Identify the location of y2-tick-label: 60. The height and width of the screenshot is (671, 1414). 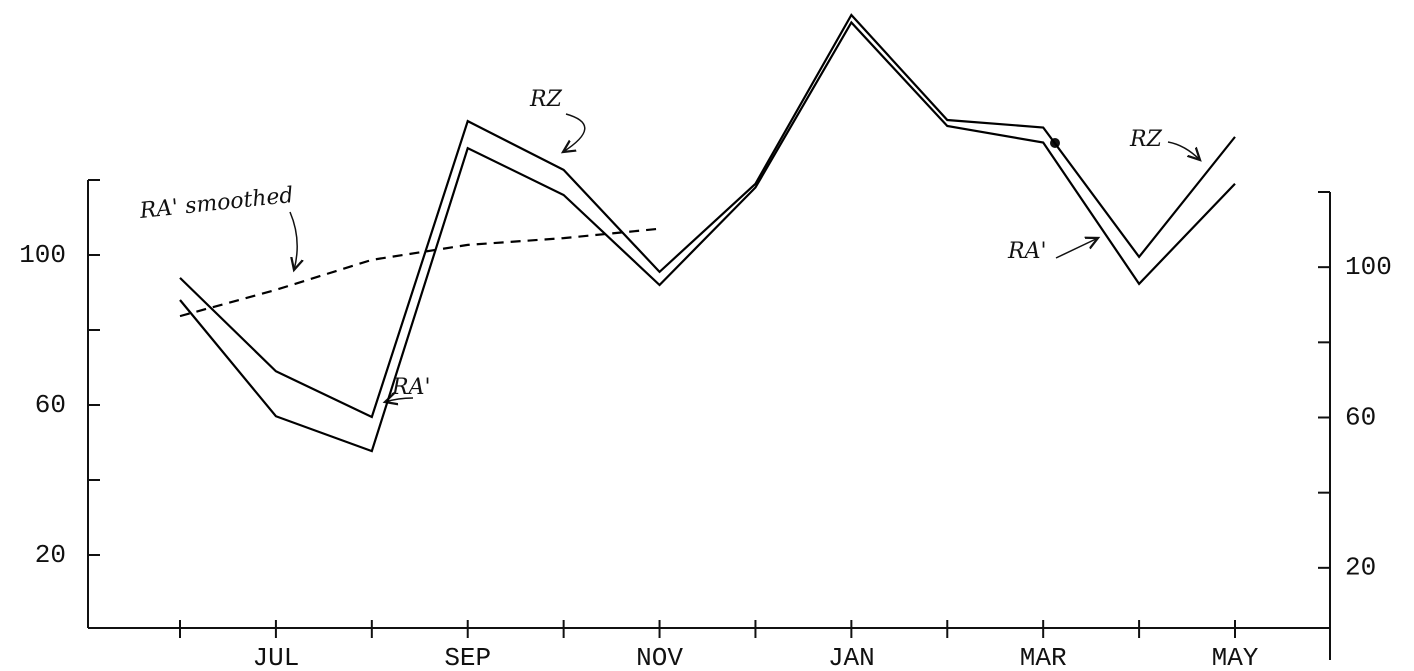
(1360, 417).